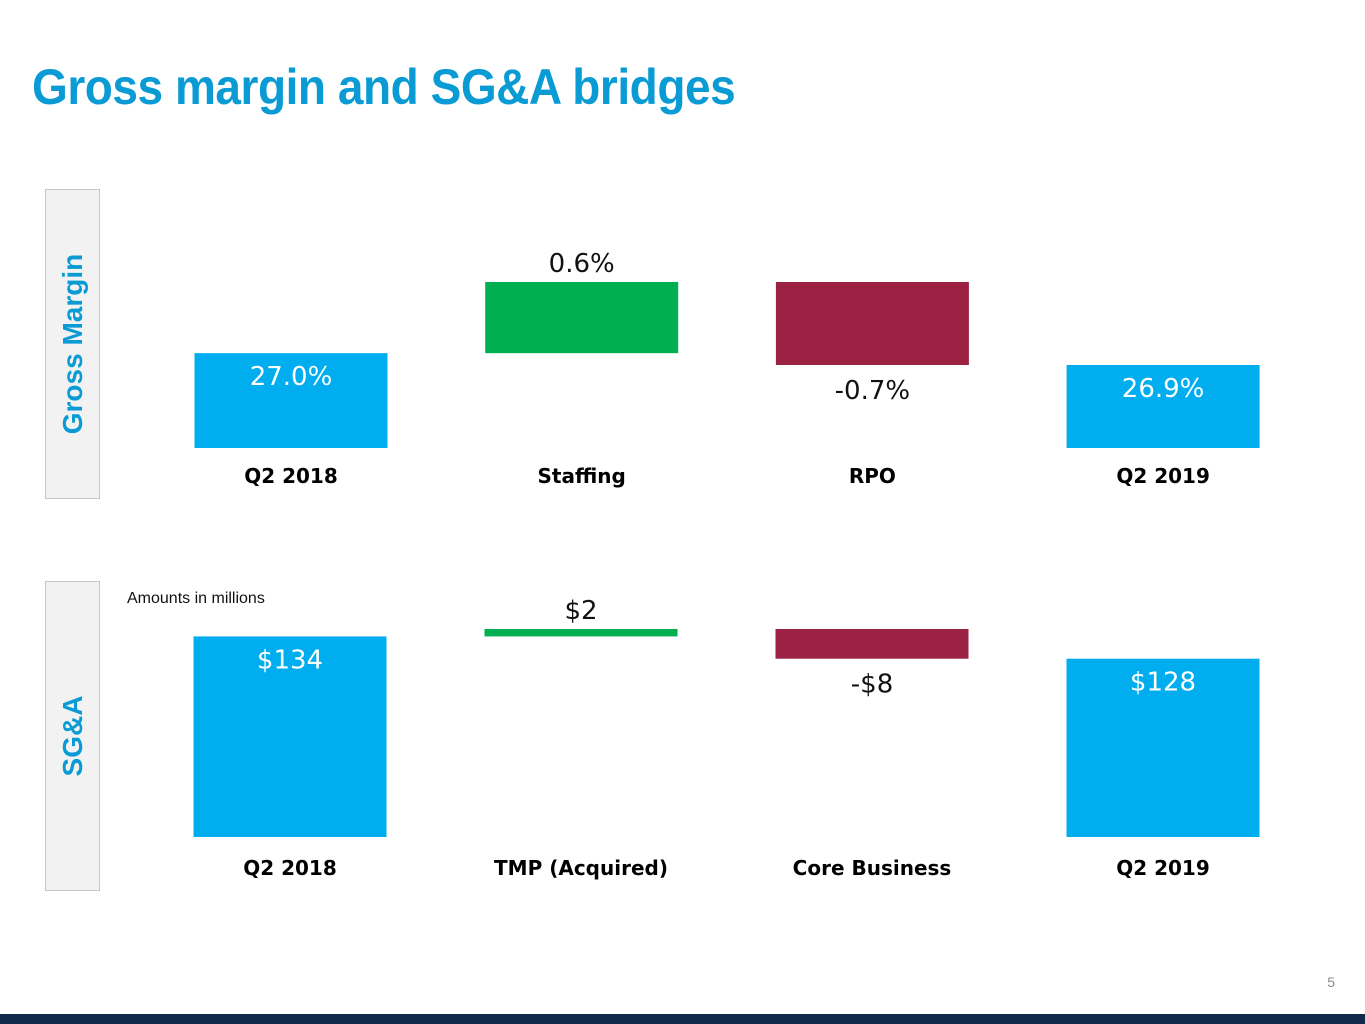 The width and height of the screenshot is (1365, 1024). Describe the element at coordinates (1331, 982) in the screenshot. I see `page-number: 5` at that location.